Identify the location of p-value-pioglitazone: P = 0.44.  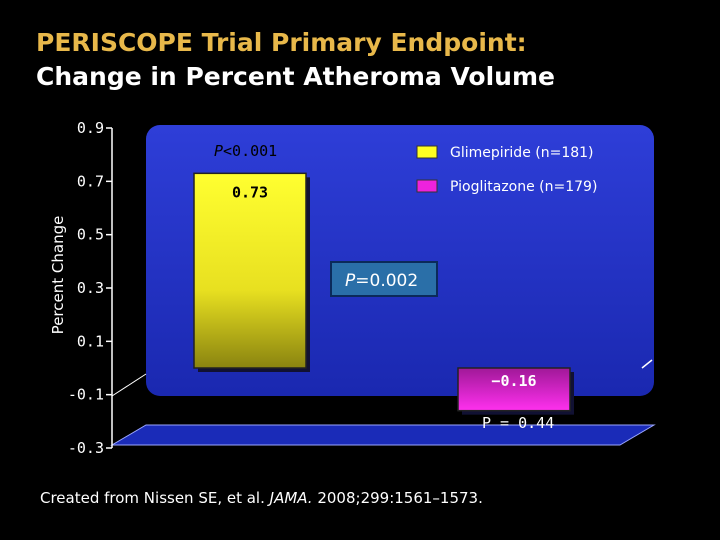
(518, 423).